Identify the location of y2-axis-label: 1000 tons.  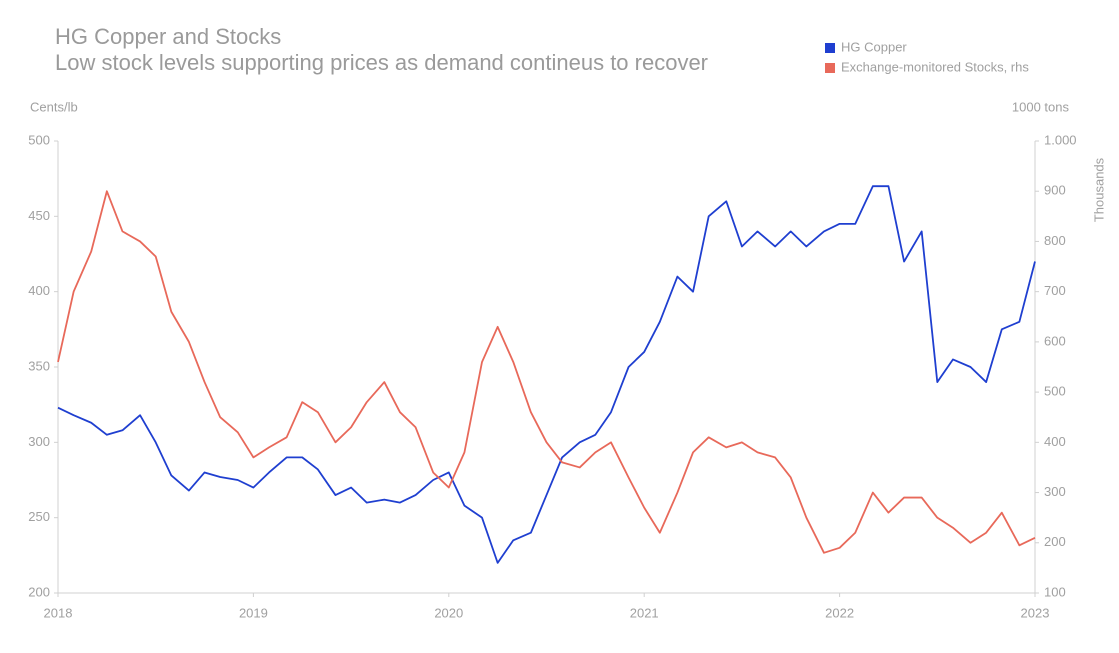
(1041, 106).